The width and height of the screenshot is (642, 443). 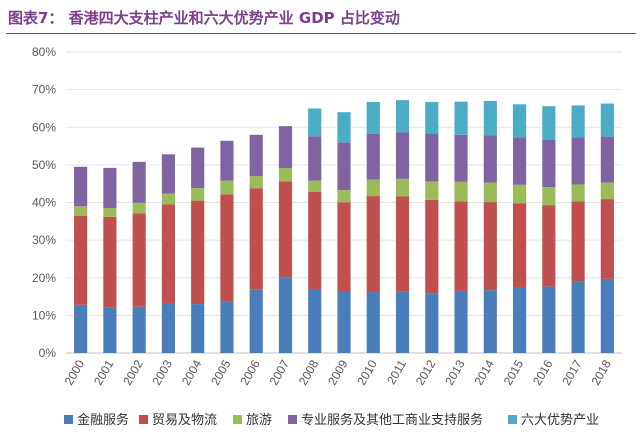 What do you see at coordinates (192, 372) in the screenshot?
I see `x-tick-label: 2004` at bounding box center [192, 372].